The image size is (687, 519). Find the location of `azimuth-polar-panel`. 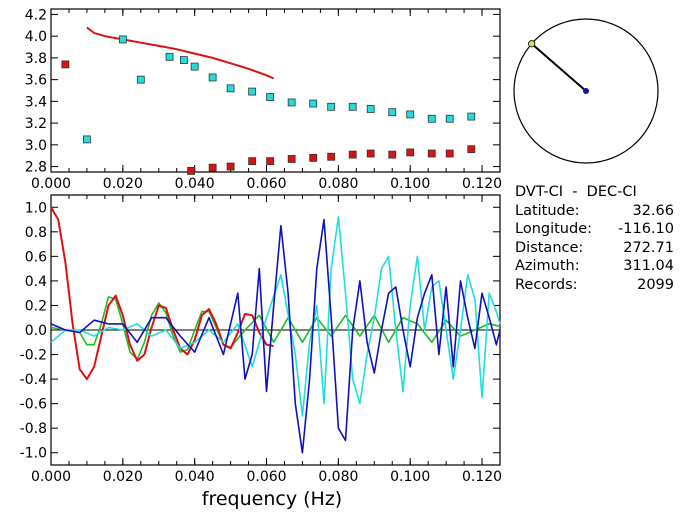

azimuth-polar-panel is located at coordinates (586, 91).